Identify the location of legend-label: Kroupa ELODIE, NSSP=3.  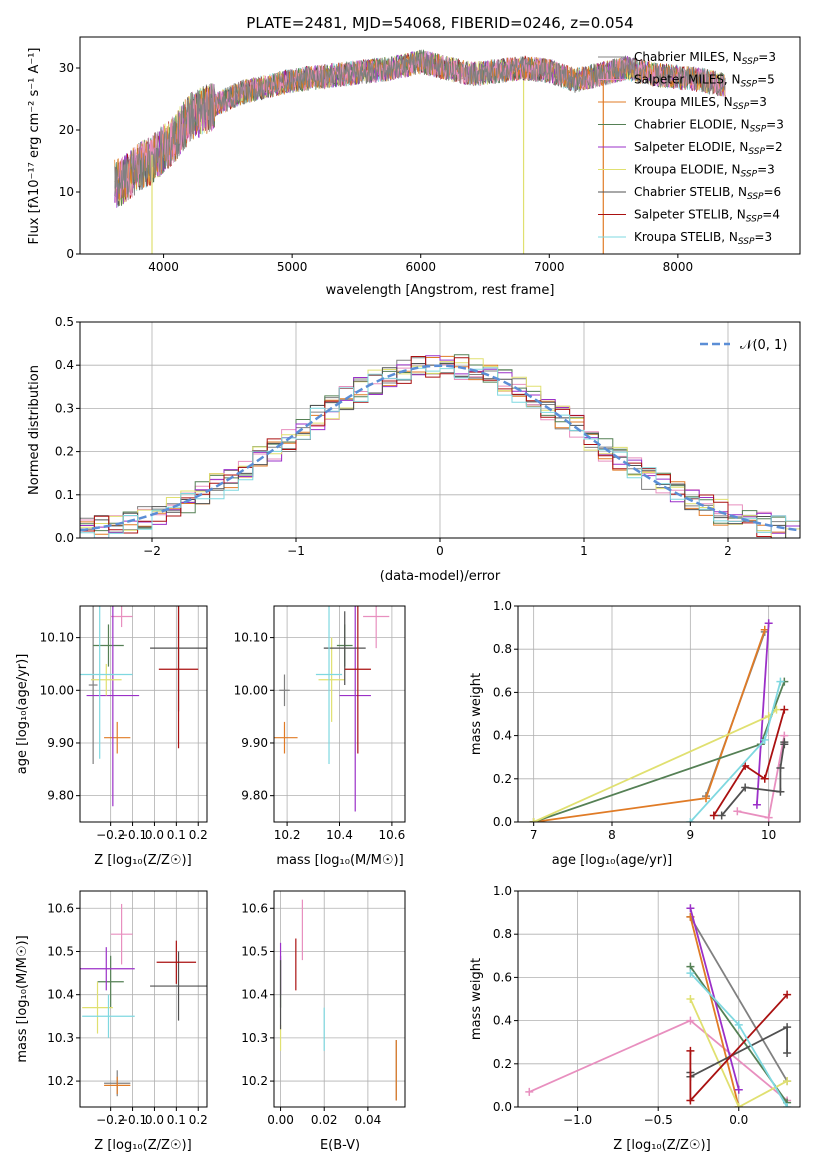
(704, 171).